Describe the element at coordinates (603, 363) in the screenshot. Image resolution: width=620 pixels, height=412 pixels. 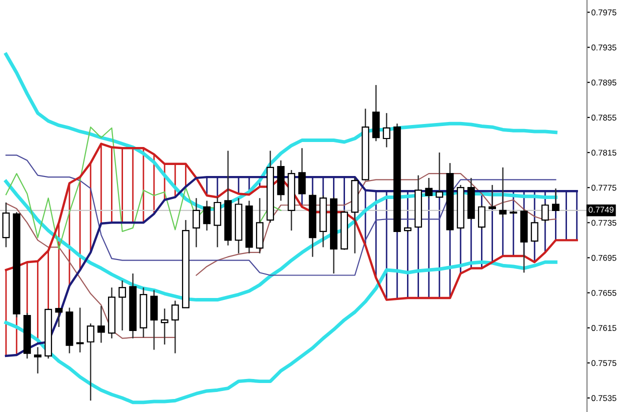
I see `y-tick-label: 0.7575` at that location.